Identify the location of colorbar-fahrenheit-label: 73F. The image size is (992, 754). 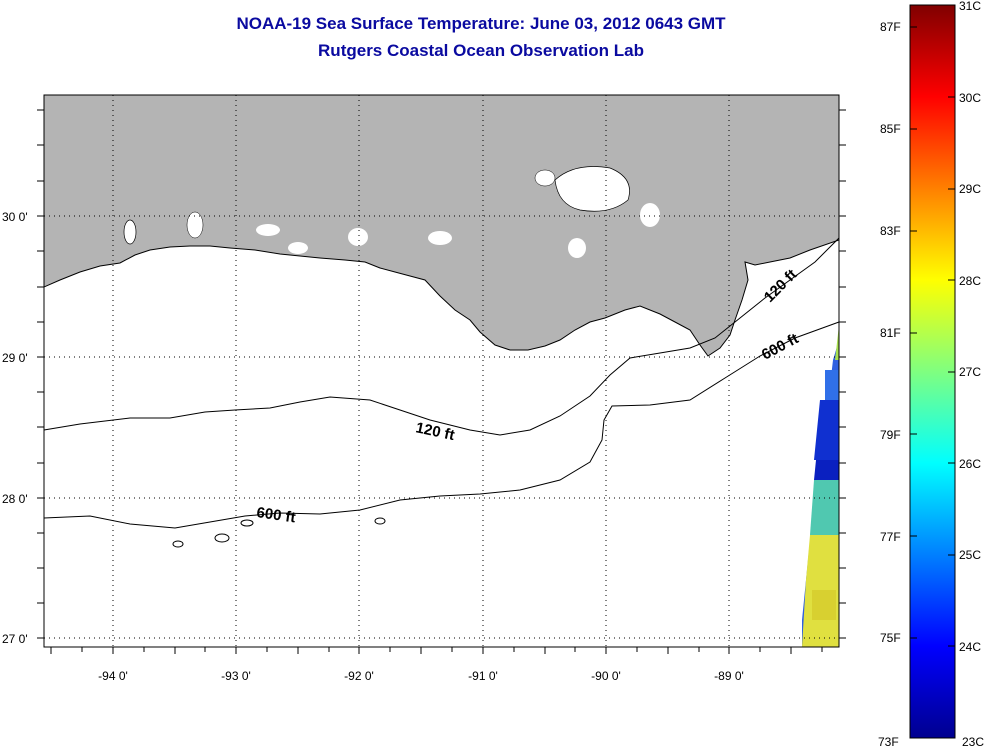
(888, 742).